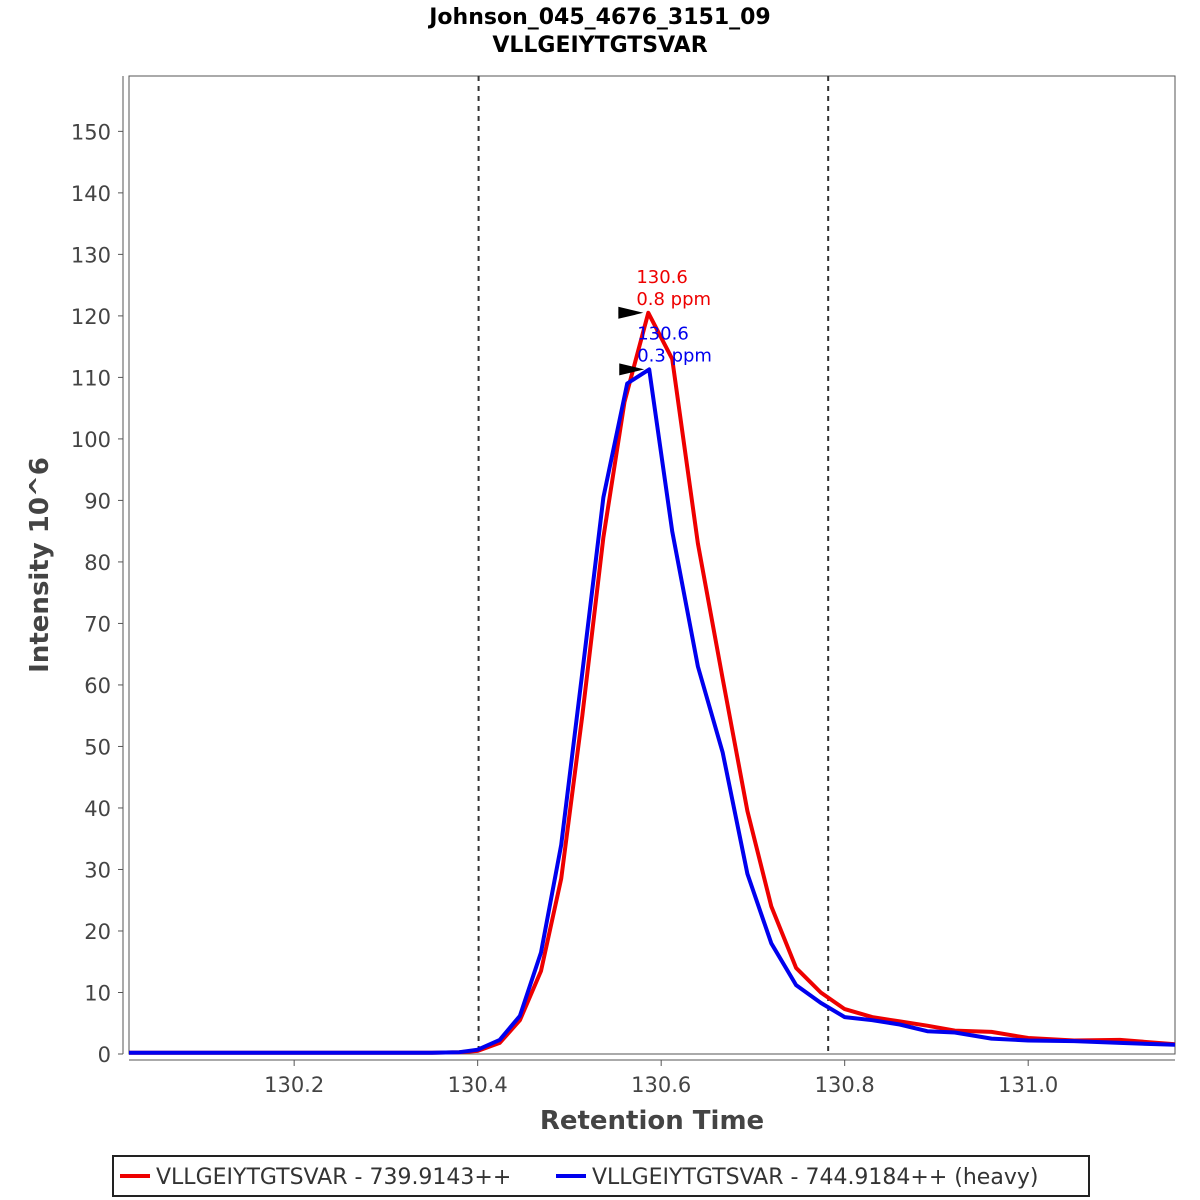 This screenshot has width=1200, height=1200. What do you see at coordinates (91, 378) in the screenshot?
I see `y-tick-label: 110` at bounding box center [91, 378].